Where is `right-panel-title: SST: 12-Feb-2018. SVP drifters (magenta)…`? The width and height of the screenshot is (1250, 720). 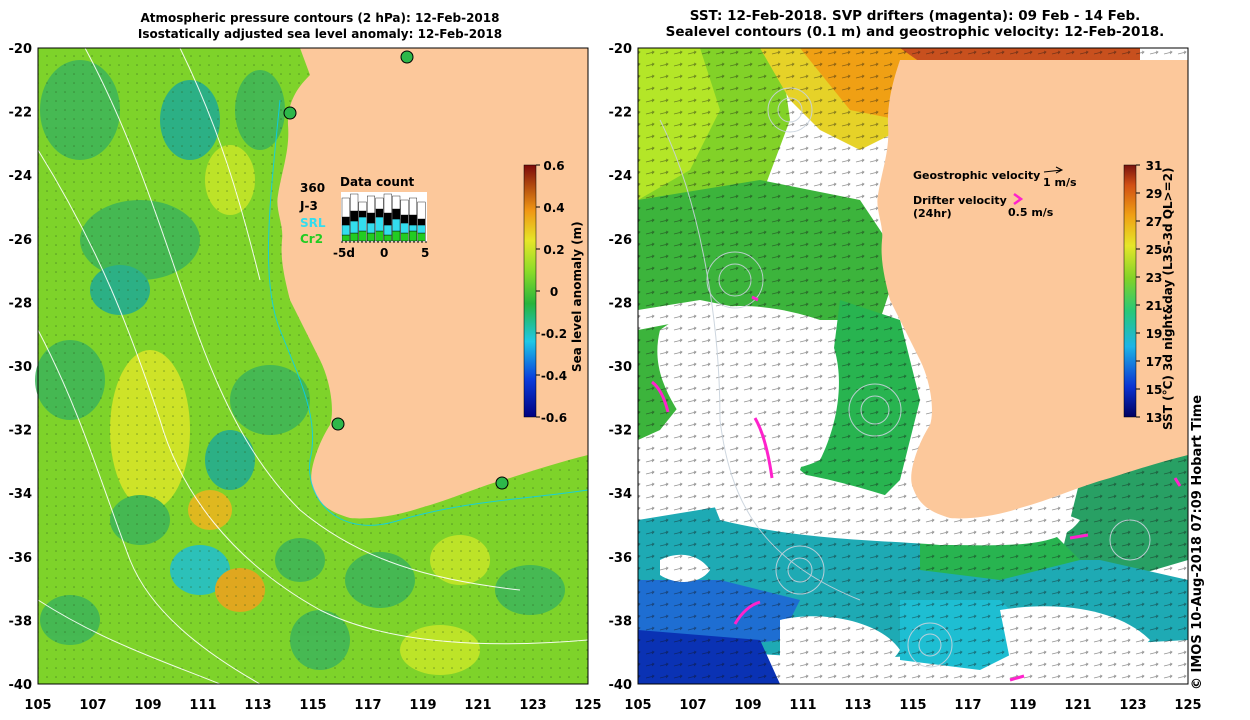
right-panel-title: SST: 12-Feb-2018. SVP drifters (magenta)… is located at coordinates (915, 24).